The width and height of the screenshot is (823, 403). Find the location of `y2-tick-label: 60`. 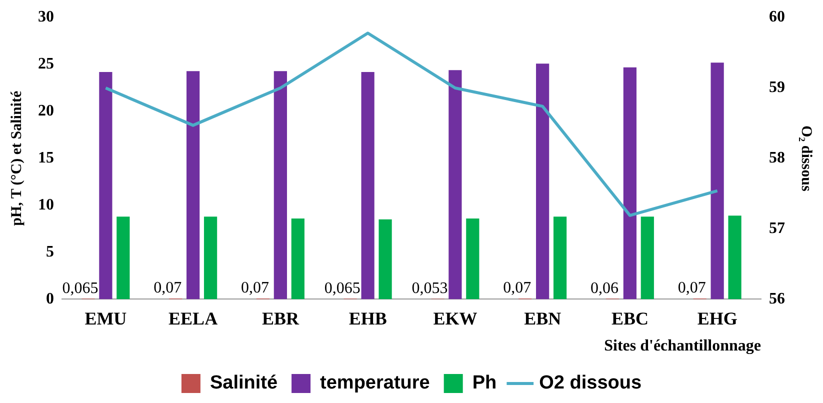

y2-tick-label: 60 is located at coordinates (777, 17).